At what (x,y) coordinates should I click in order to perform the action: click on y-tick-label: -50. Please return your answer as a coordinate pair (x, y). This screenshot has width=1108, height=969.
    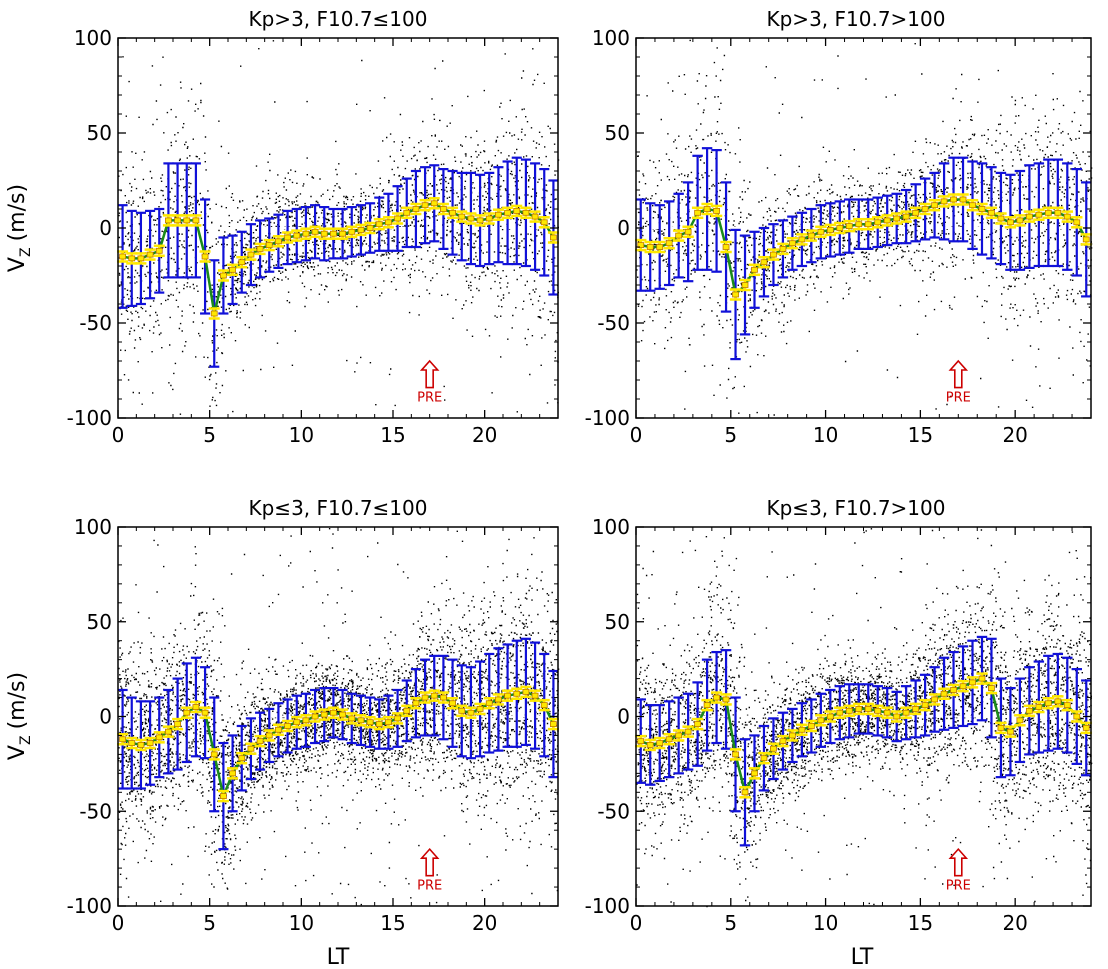
    Looking at the image, I should click on (613, 811).